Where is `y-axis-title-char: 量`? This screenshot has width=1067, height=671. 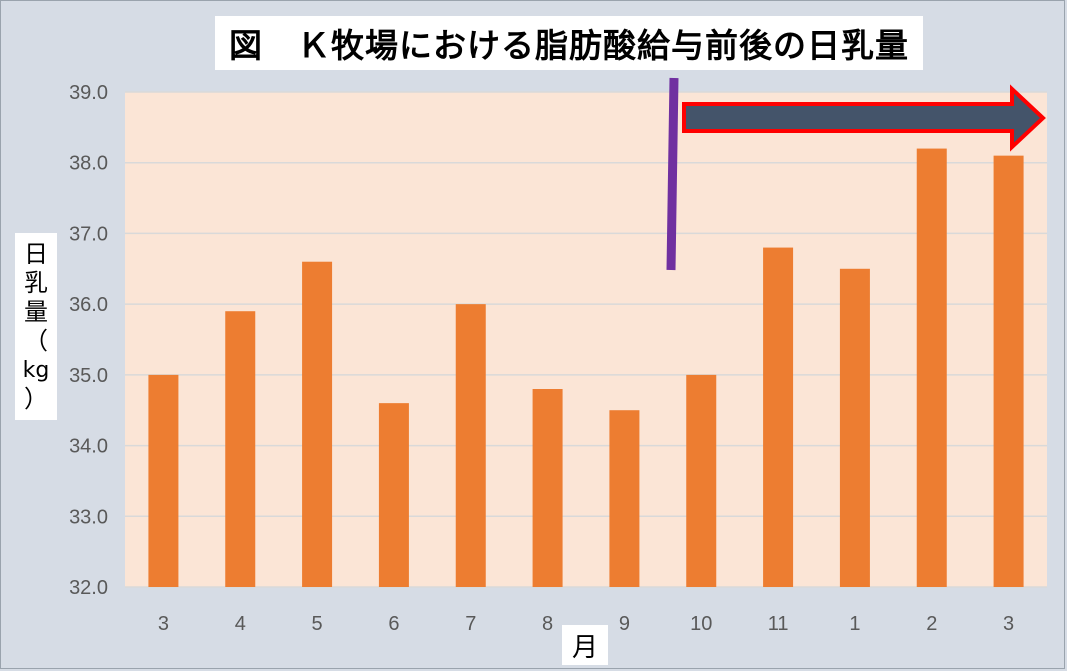 y-axis-title-char: 量 is located at coordinates (36, 311).